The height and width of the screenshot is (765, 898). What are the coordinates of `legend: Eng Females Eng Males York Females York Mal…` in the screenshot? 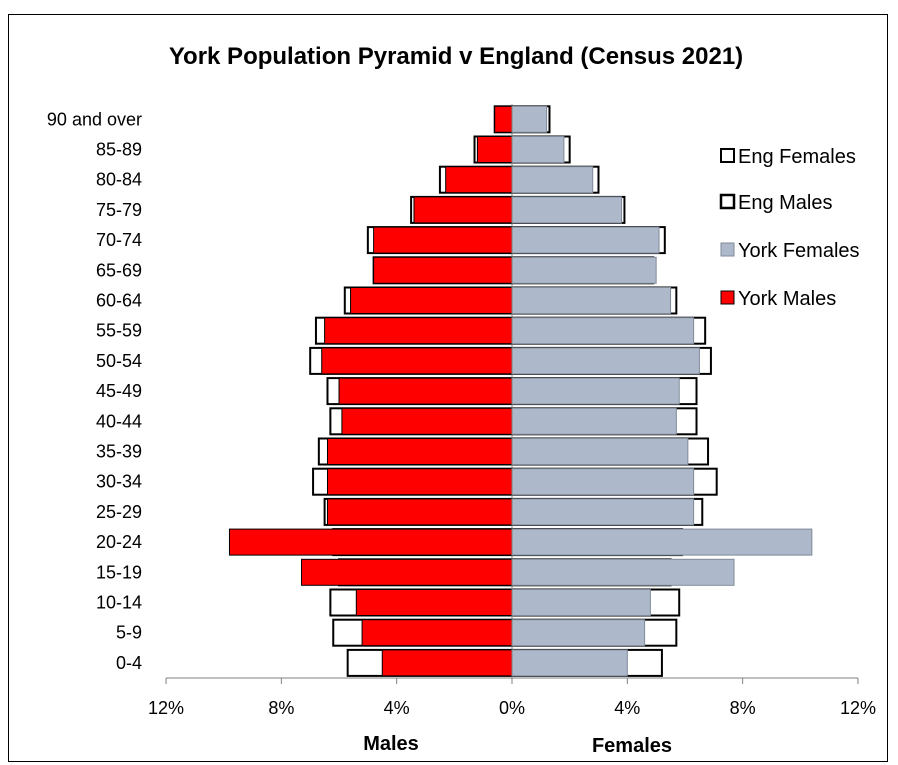 It's located at (789, 228).